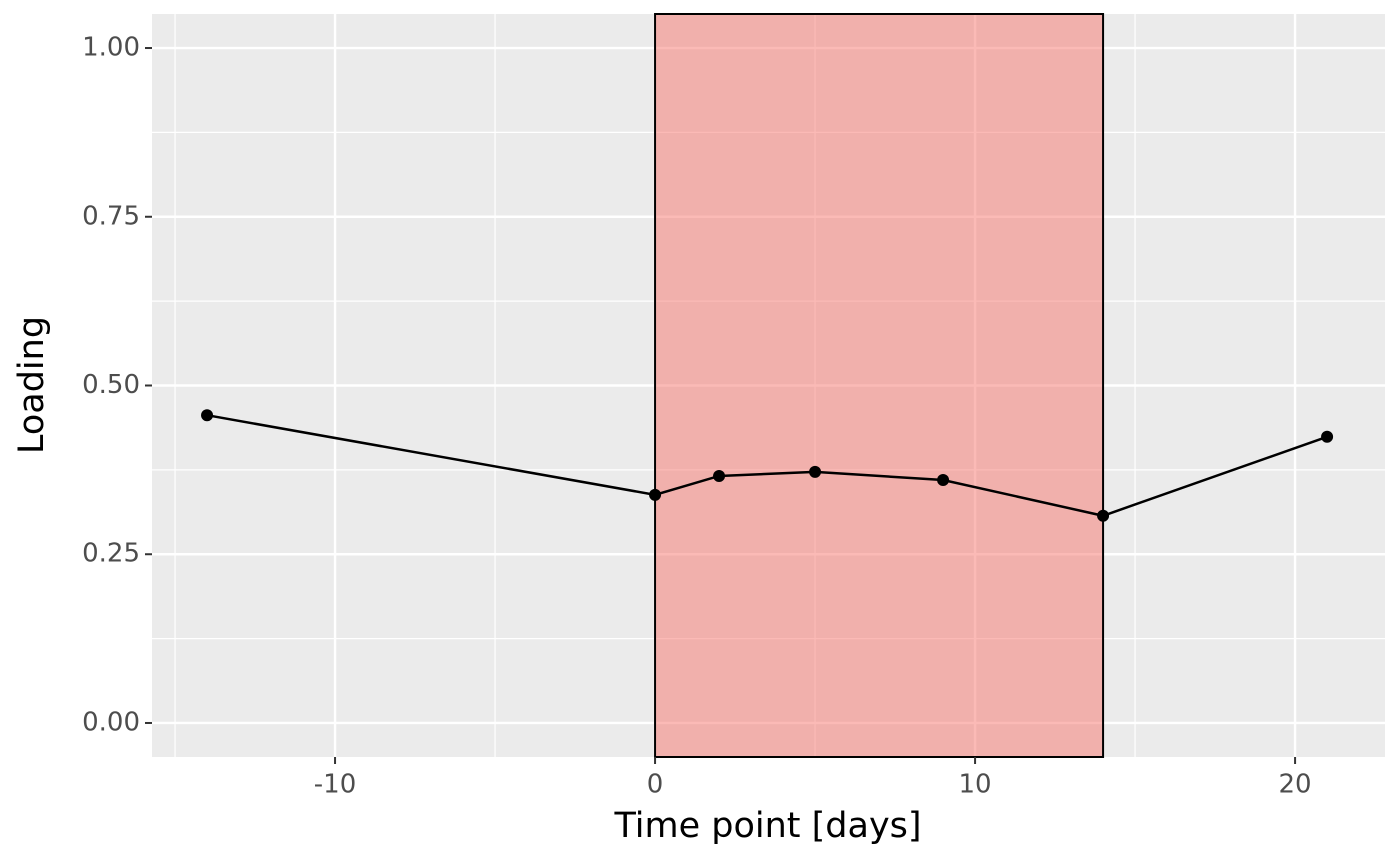 The height and width of the screenshot is (865, 1400). What do you see at coordinates (111, 385) in the screenshot?
I see `y-tick-label: 0.50` at bounding box center [111, 385].